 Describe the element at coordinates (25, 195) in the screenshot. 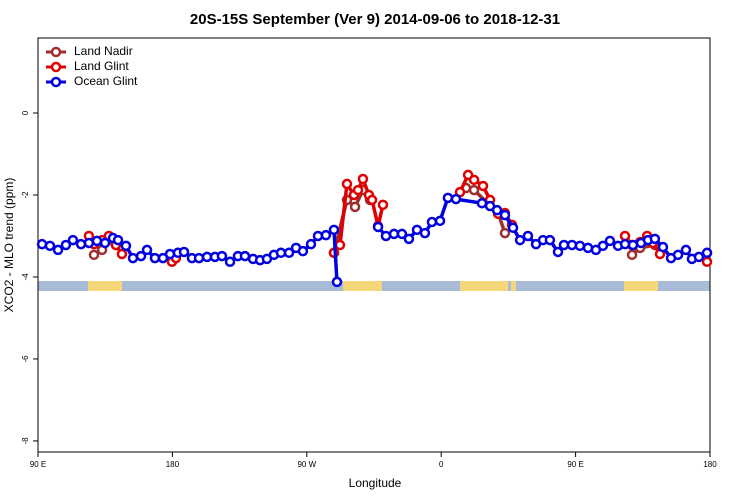

I see `y-tick-label: -2` at that location.